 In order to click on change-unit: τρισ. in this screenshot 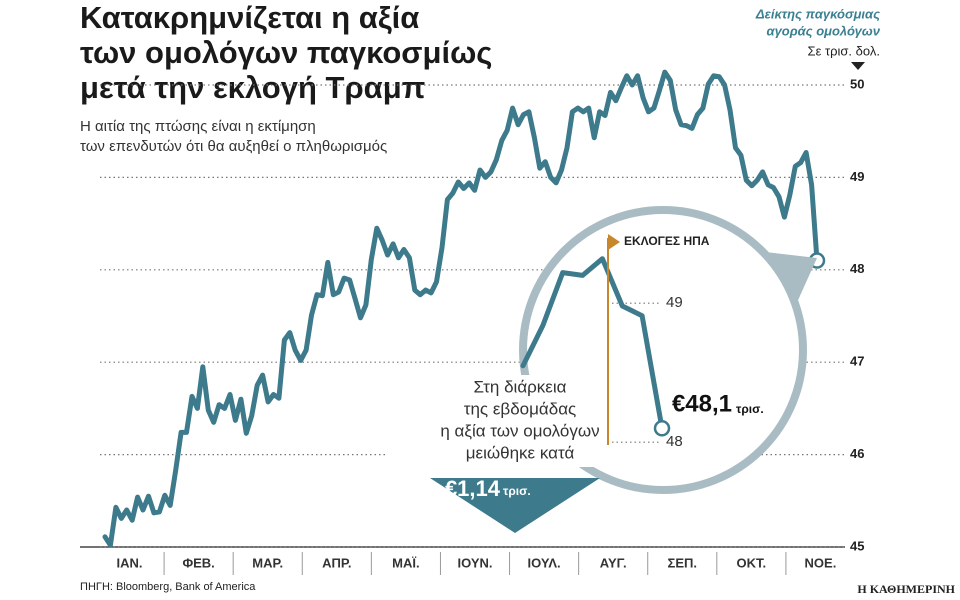, I will do `click(517, 491)`.